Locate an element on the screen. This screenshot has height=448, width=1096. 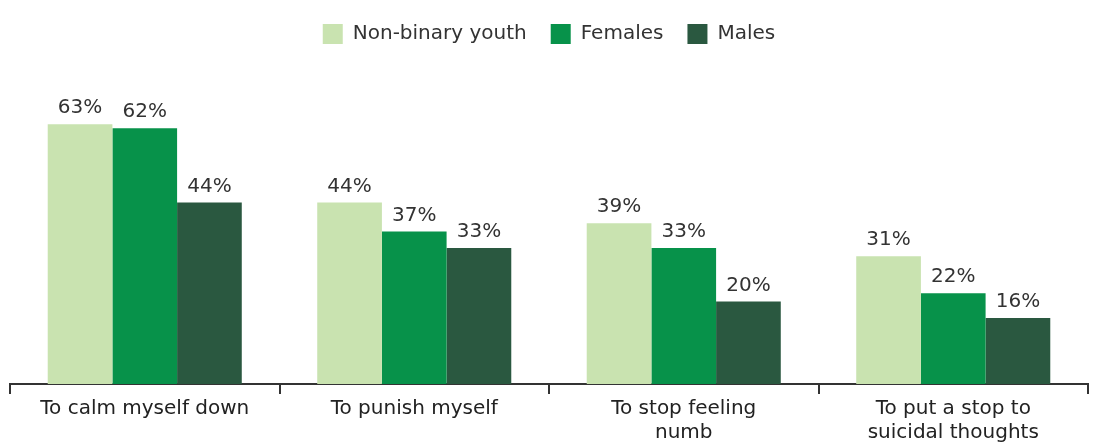
data-label: 22% is located at coordinates (953, 275).